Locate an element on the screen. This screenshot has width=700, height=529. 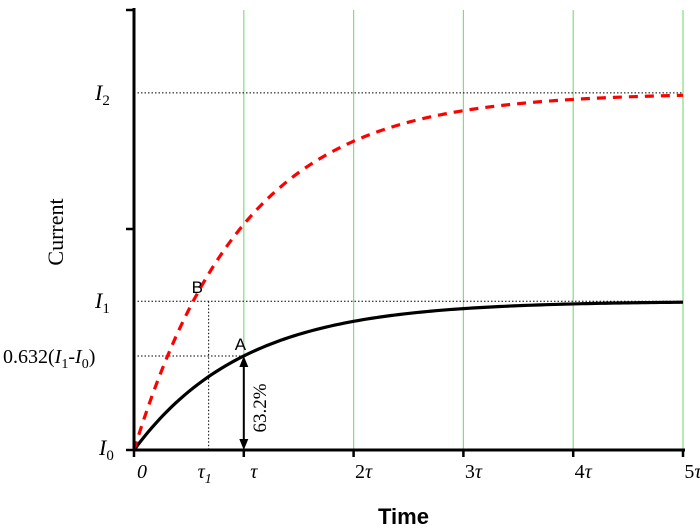
x-axis-title: Time is located at coordinates (403, 516).